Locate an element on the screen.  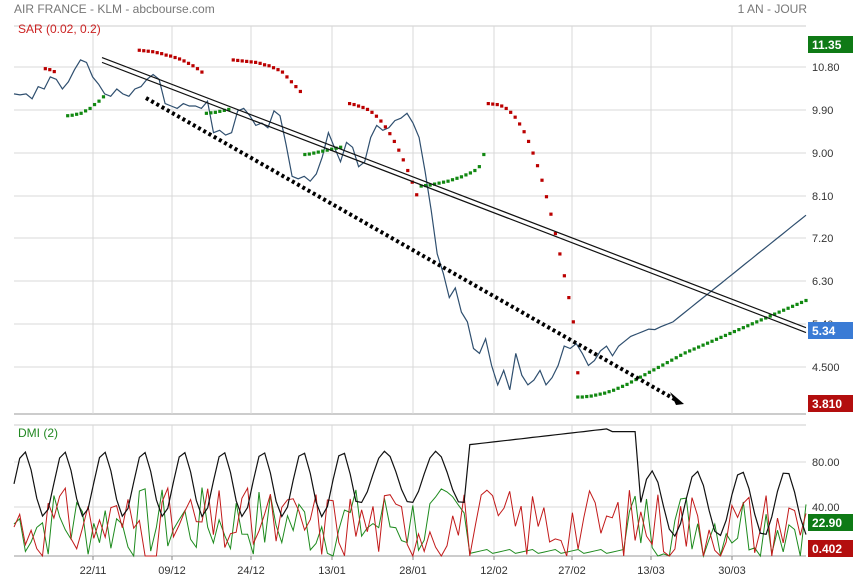
sar-indicator-label: SAR (0.02, 0.2) is located at coordinates (59, 29).